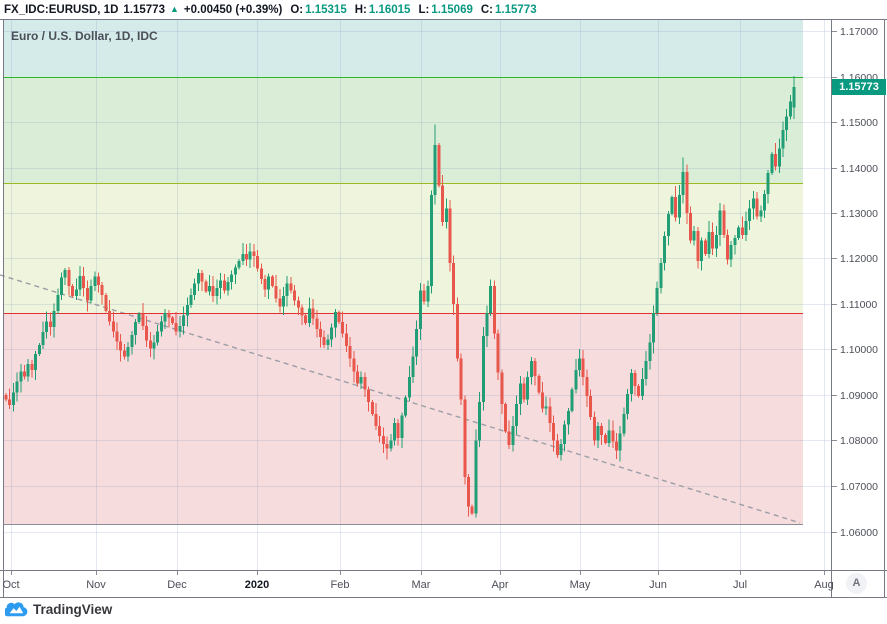 The image size is (887, 624). Describe the element at coordinates (658, 585) in the screenshot. I see `time-axis-label: Jun` at that location.